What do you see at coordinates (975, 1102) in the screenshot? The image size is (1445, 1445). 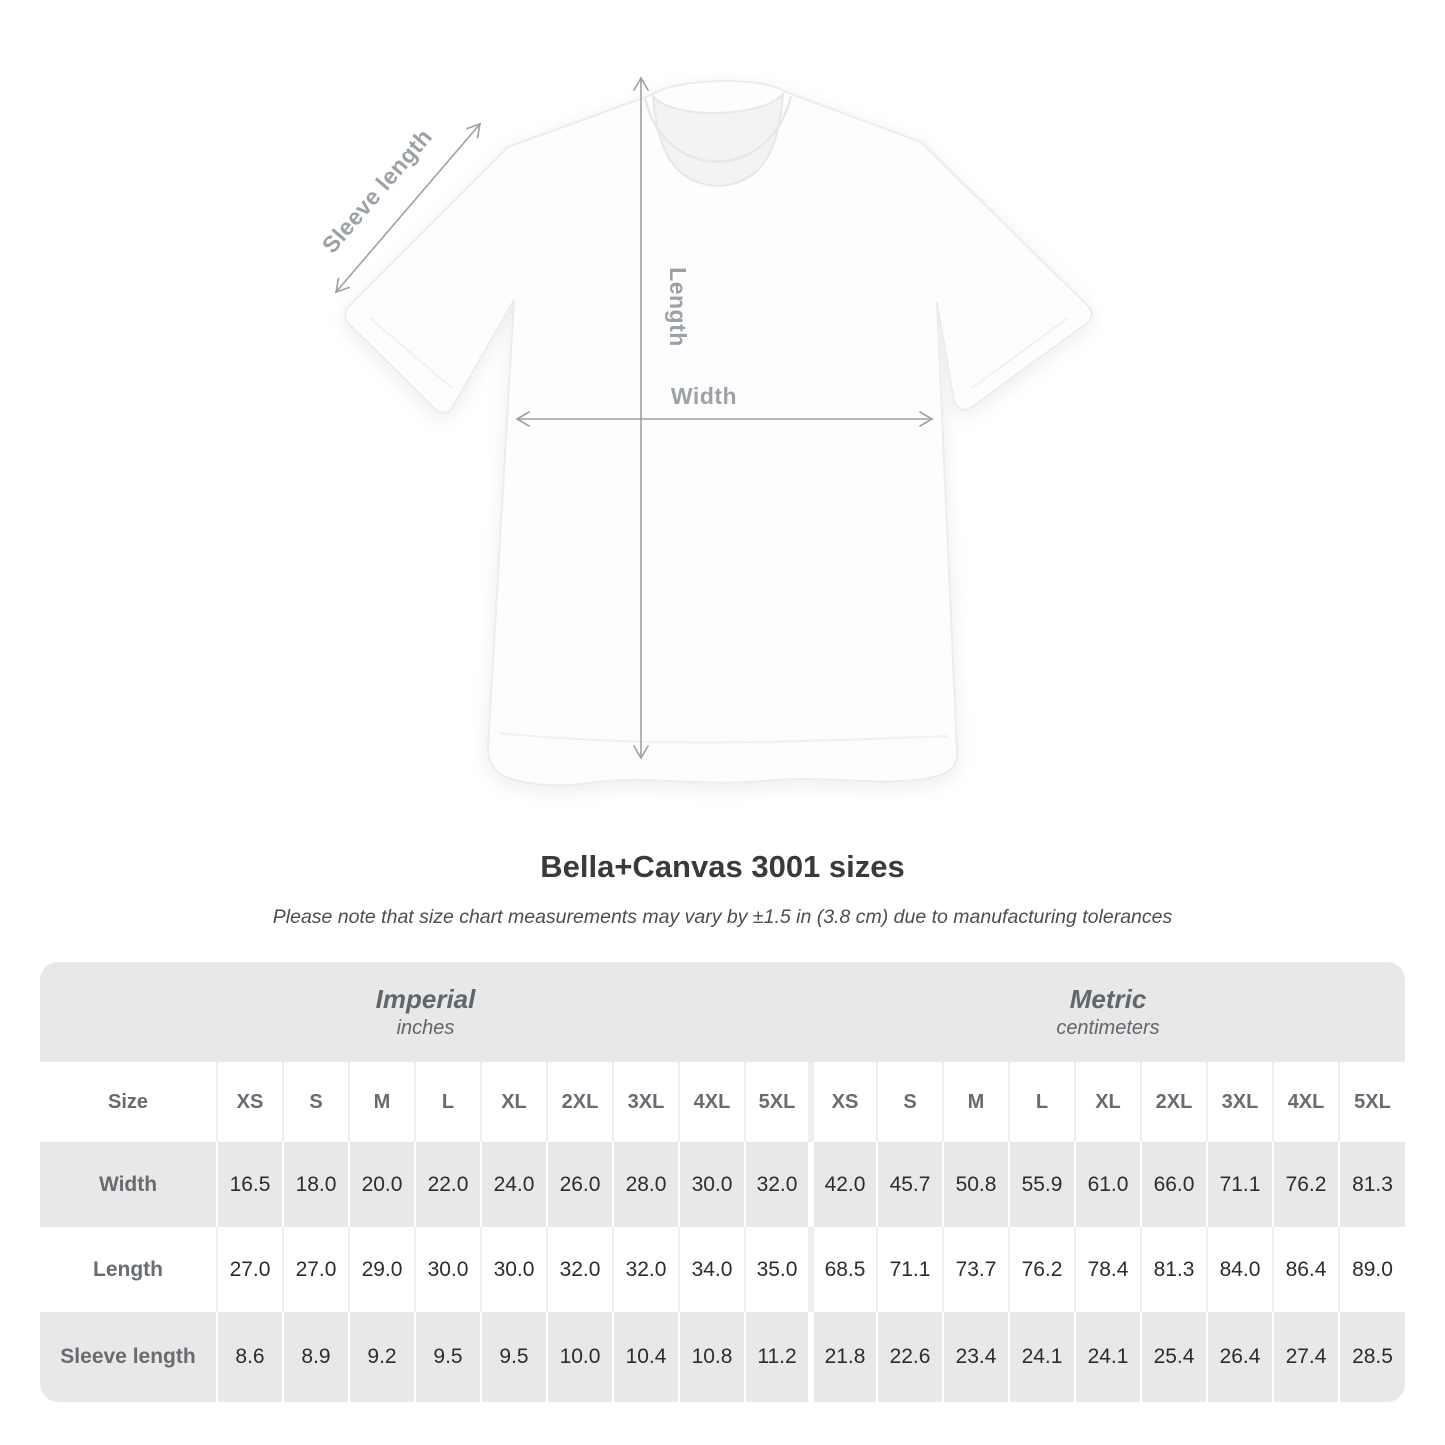 I see `size-col-header-metric-m: M` at bounding box center [975, 1102].